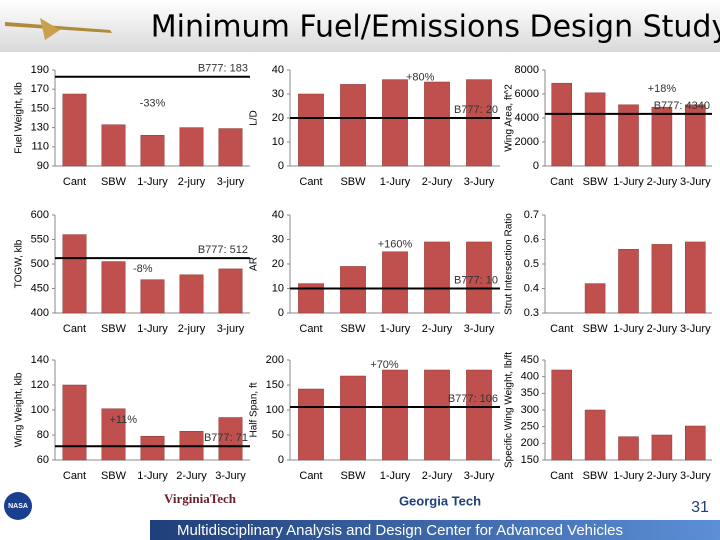 The width and height of the screenshot is (720, 540). Describe the element at coordinates (509, 264) in the screenshot. I see `y-axis-label: Strut Intersection Ratio` at that location.